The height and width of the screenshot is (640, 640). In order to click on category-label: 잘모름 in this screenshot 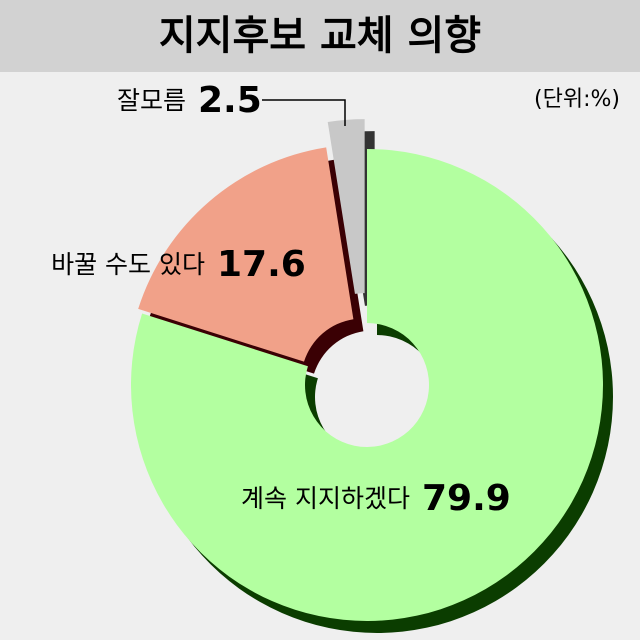, I will do `click(151, 100)`.